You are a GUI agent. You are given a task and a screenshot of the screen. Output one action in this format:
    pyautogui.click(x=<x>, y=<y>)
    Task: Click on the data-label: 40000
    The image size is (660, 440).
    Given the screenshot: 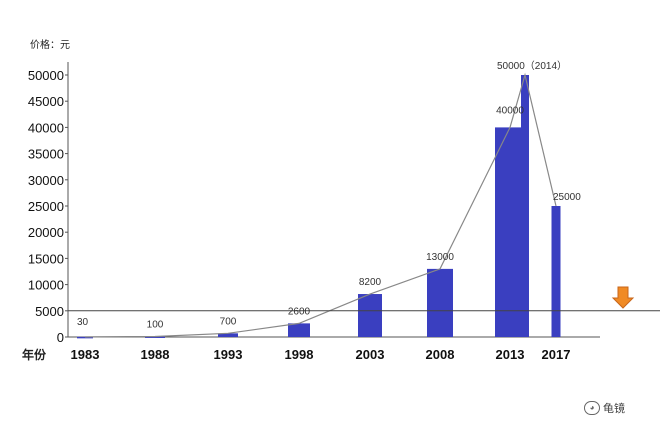 What is the action you would take?
    pyautogui.click(x=510, y=110)
    